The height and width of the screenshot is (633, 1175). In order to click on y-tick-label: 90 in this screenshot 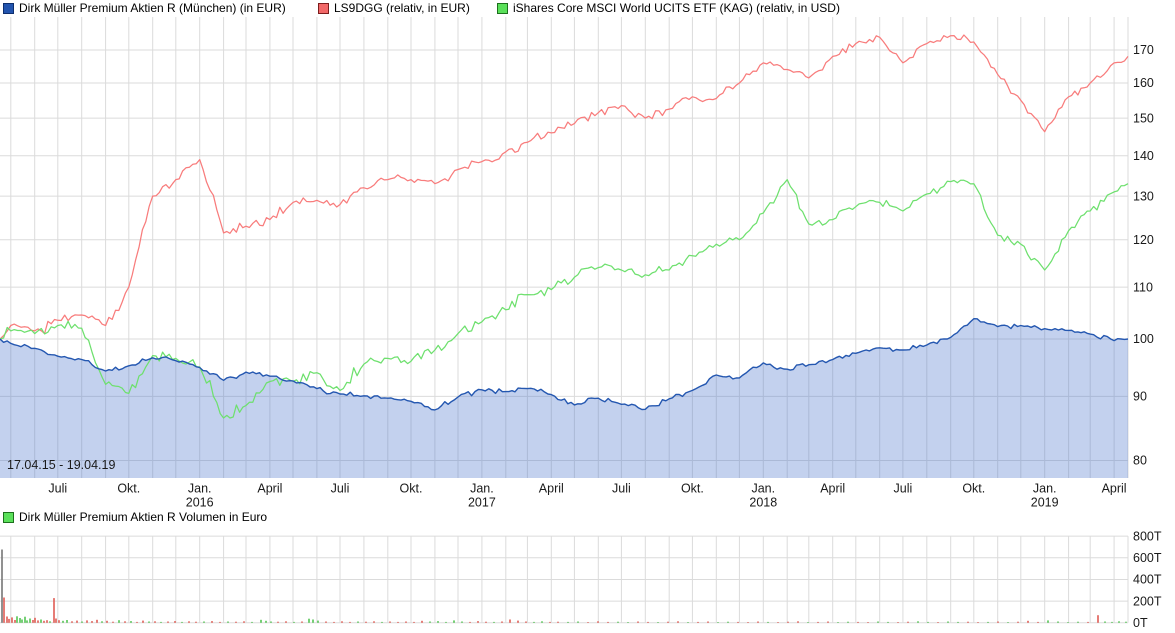, I will do `click(1140, 397)`.